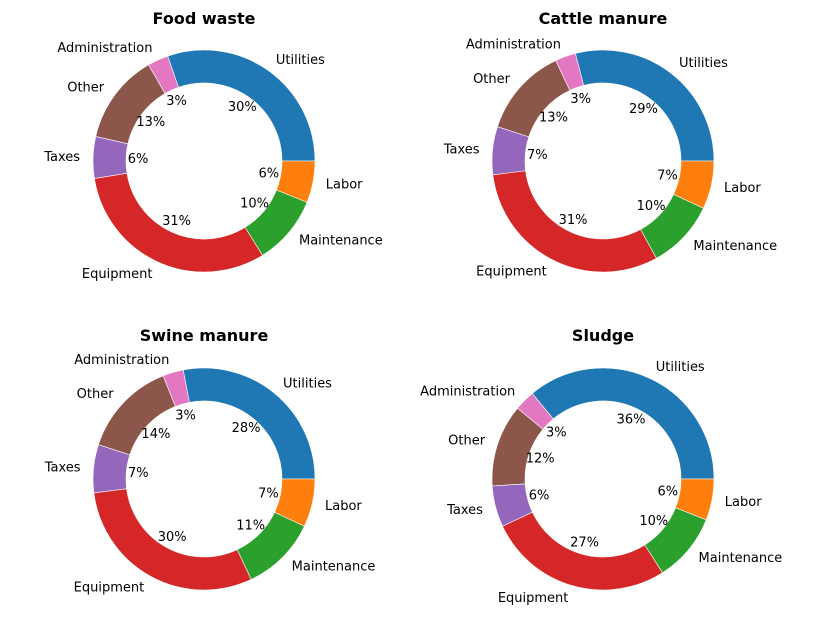 The image size is (835, 628). Describe the element at coordinates (250, 526) in the screenshot. I see `percent-label: 11%` at that location.